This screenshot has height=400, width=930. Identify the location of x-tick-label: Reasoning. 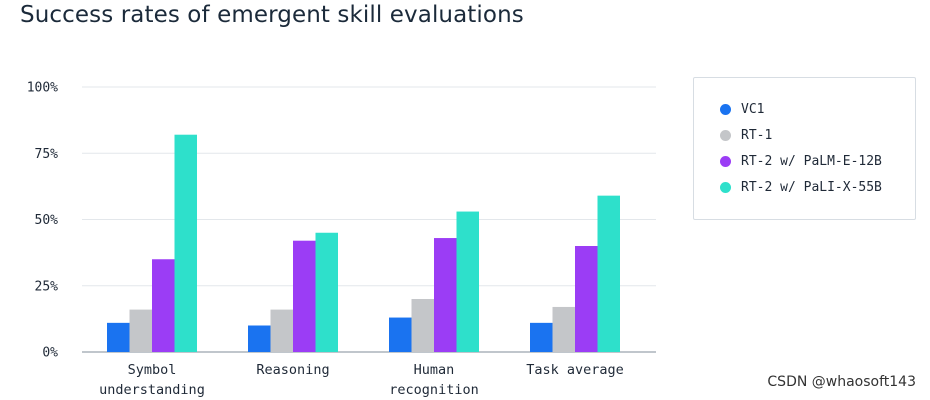
(292, 370).